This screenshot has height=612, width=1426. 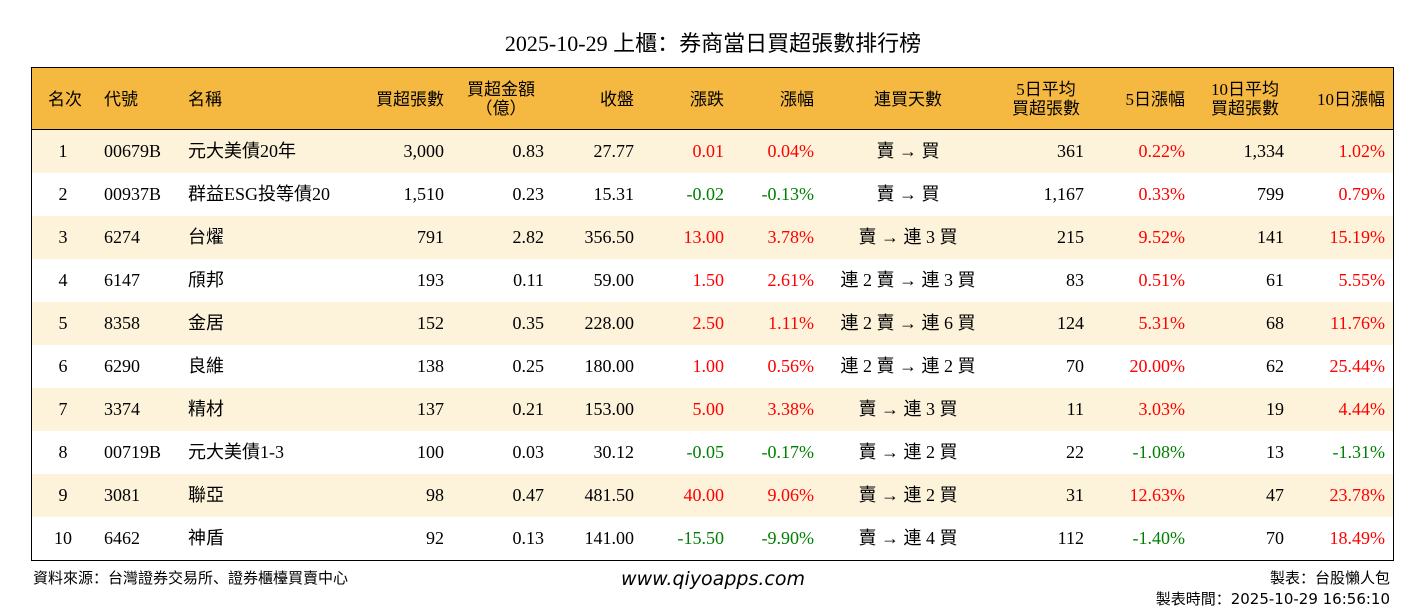 What do you see at coordinates (1351, 99) in the screenshot?
I see `header-line: 10日漲幅` at bounding box center [1351, 99].